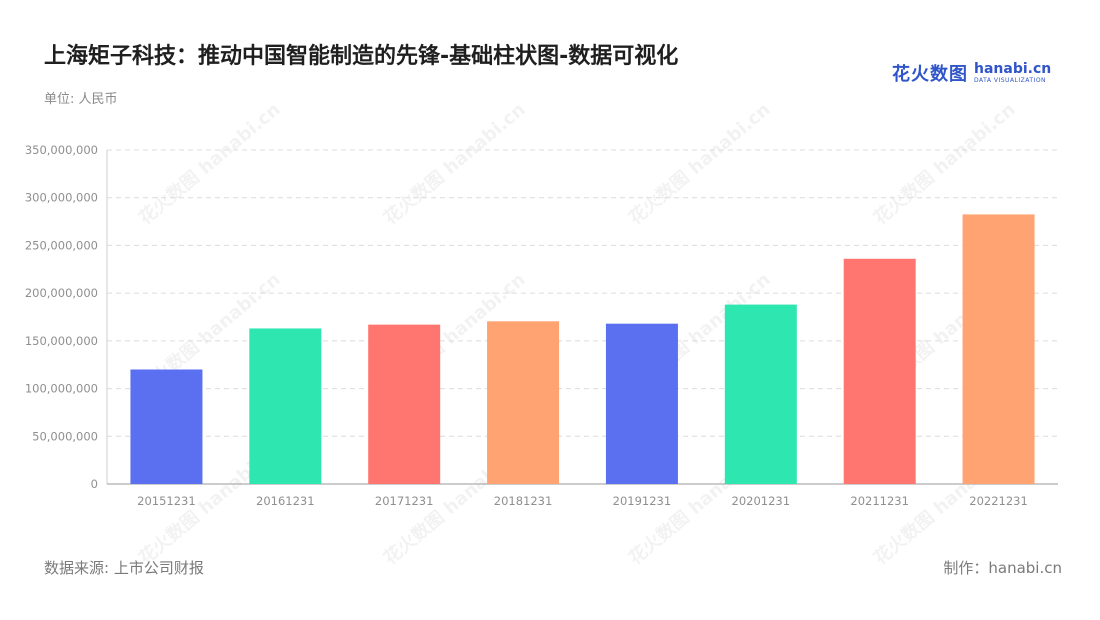 This screenshot has height=620, width=1100. I want to click on x-tick-label: 20161231, so click(285, 501).